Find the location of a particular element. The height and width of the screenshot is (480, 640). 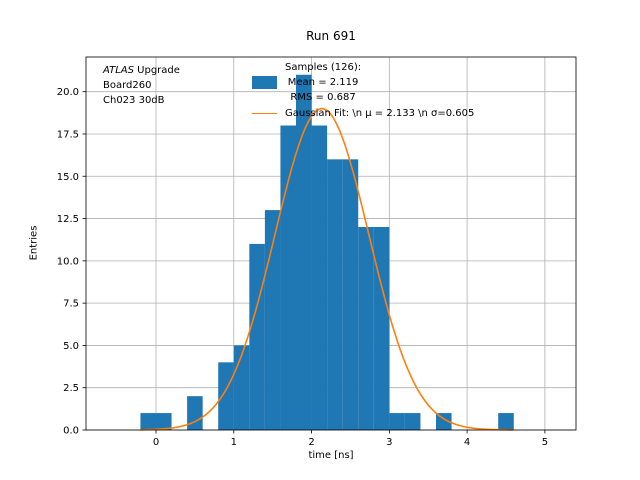

legend-samples-title: Samples (126): is located at coordinates (323, 67).